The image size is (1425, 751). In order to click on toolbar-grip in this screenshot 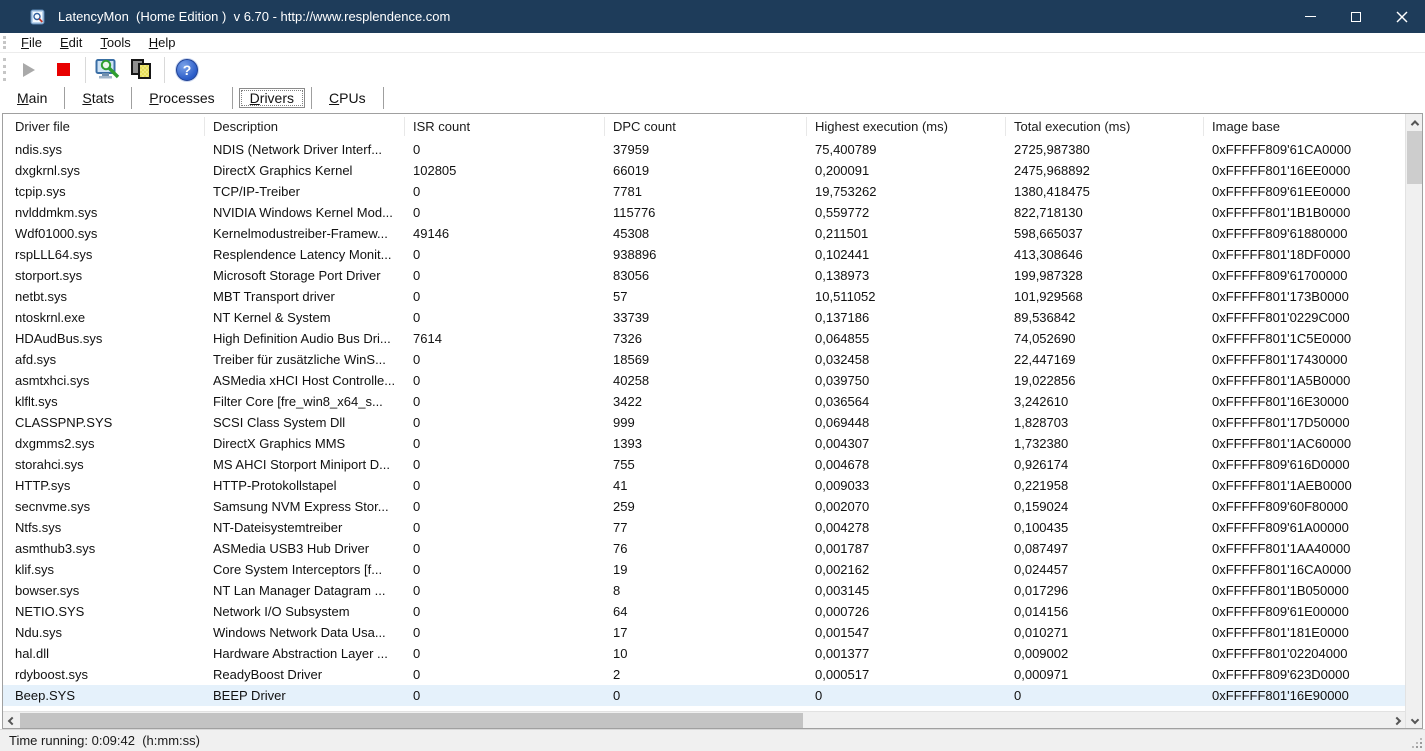, I will do `click(4, 69)`.